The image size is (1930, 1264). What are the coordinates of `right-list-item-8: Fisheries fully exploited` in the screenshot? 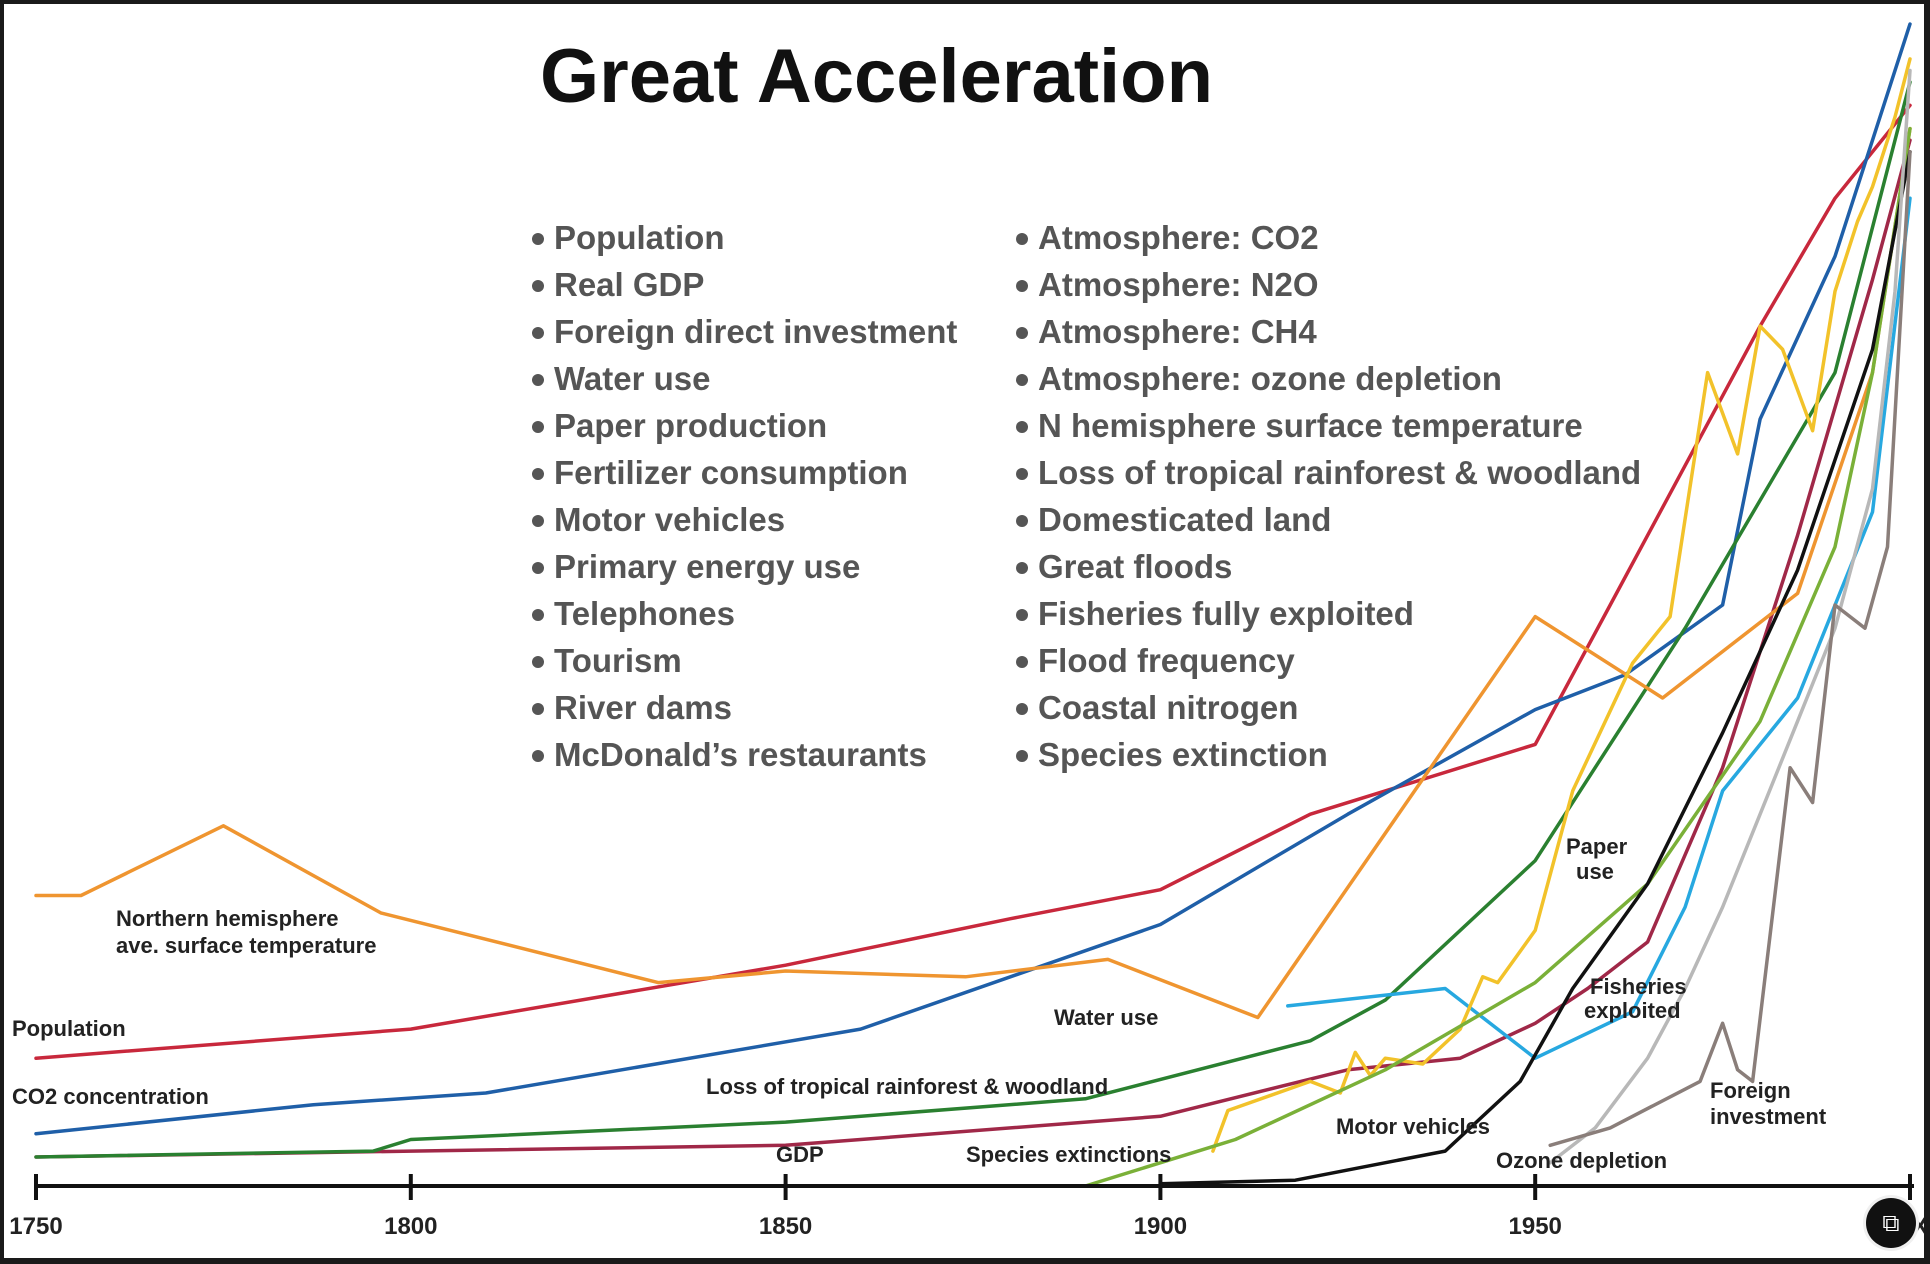 It's located at (1226, 613).